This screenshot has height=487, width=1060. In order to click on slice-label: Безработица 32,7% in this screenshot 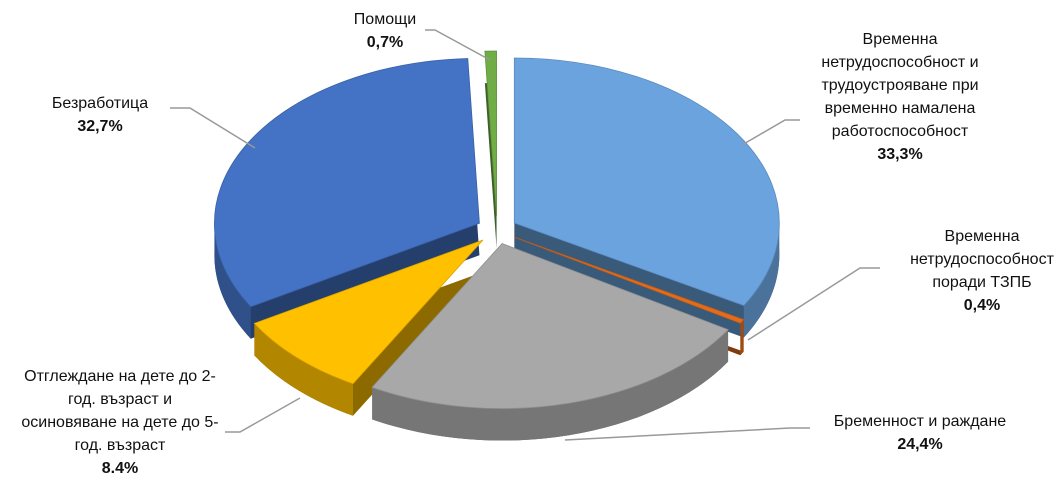, I will do `click(100, 115)`.